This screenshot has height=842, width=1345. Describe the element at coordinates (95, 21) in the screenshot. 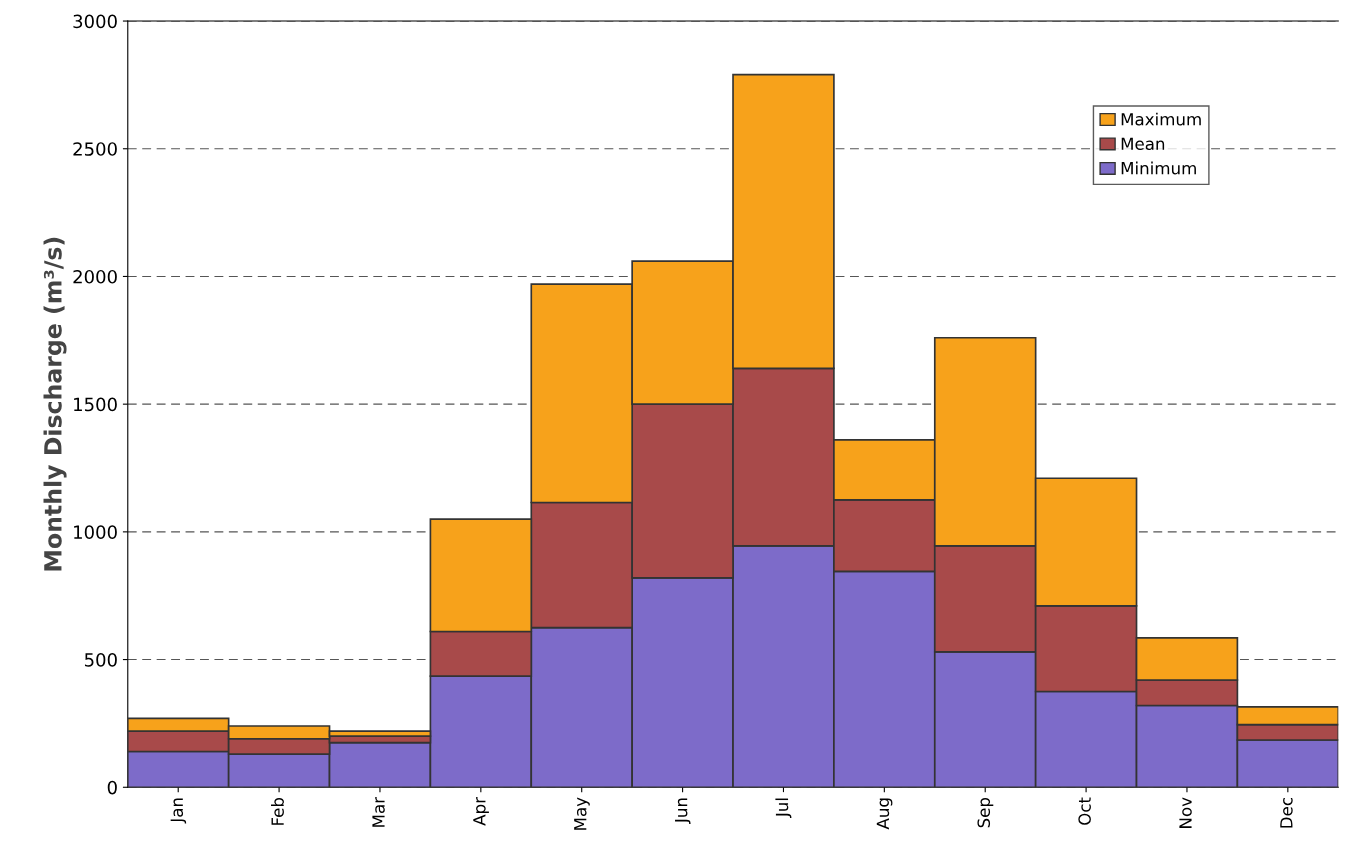

I see `y-tick-label: 3000` at that location.